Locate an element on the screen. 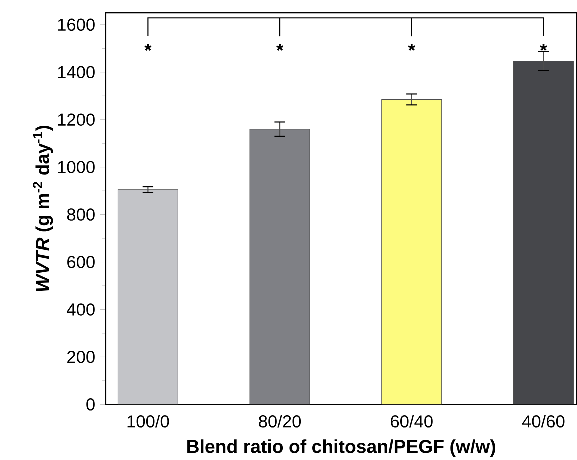 The image size is (577, 460). y-tick-label: 200 is located at coordinates (81, 357).